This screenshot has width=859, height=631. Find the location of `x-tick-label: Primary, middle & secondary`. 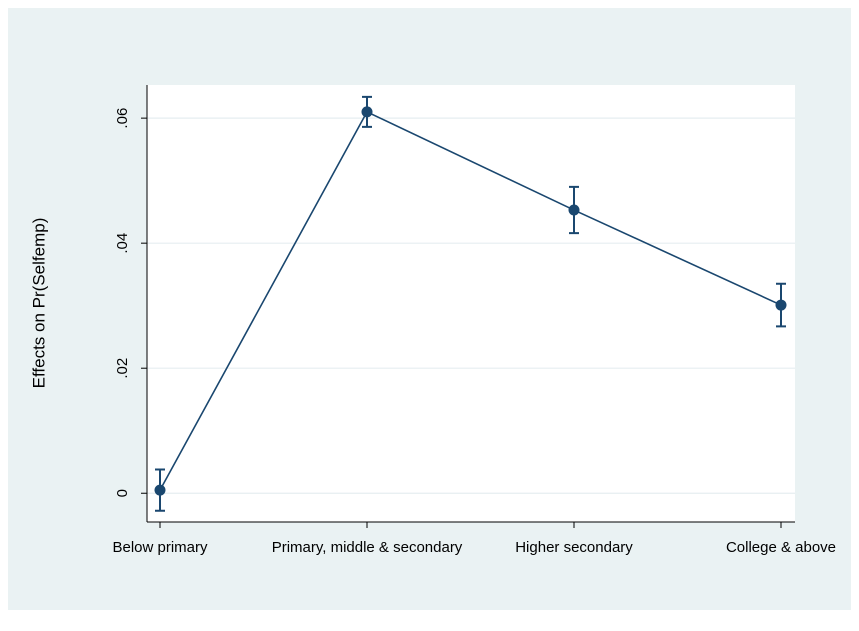

x-tick-label: Primary, middle & secondary is located at coordinates (367, 547).